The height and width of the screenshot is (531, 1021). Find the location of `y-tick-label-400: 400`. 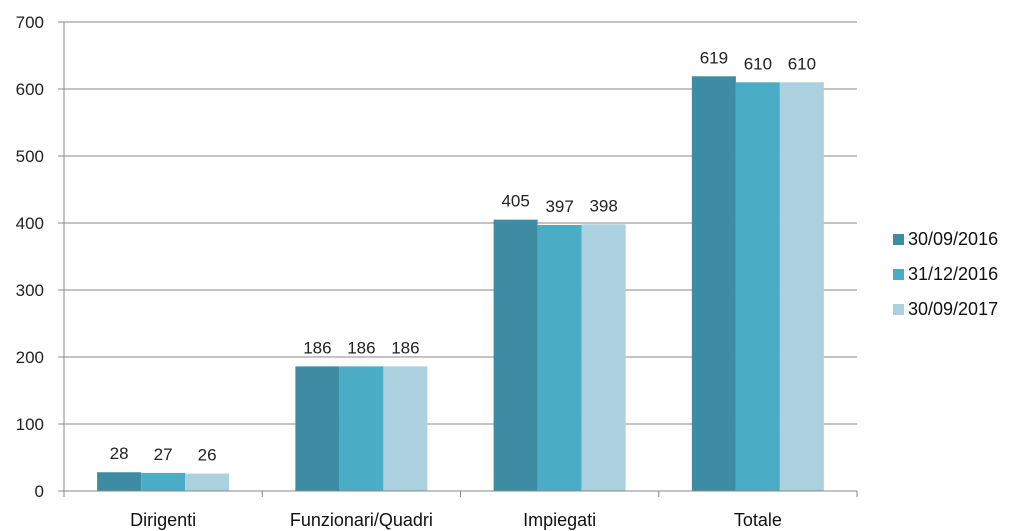

y-tick-label-400: 400 is located at coordinates (30, 223).